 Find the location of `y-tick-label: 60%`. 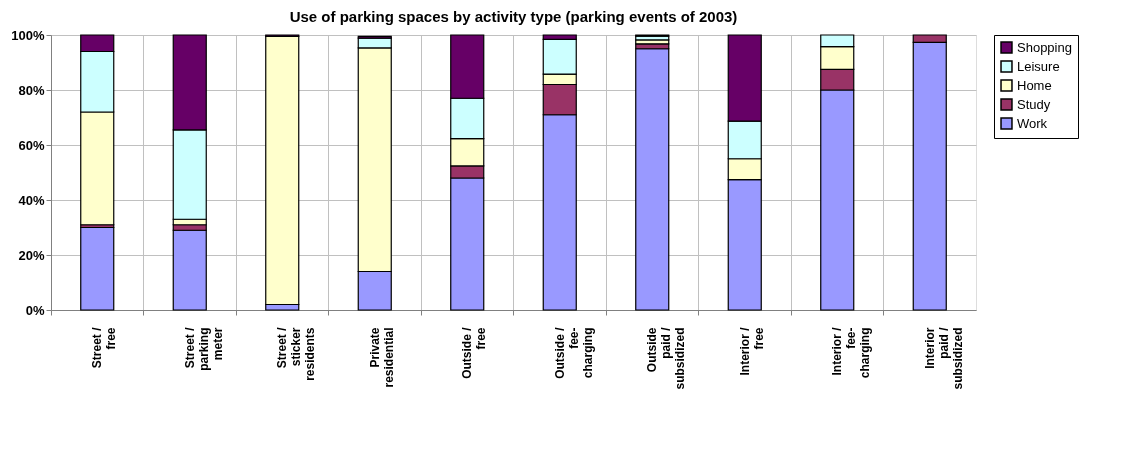

y-tick-label: 60% is located at coordinates (31, 145).